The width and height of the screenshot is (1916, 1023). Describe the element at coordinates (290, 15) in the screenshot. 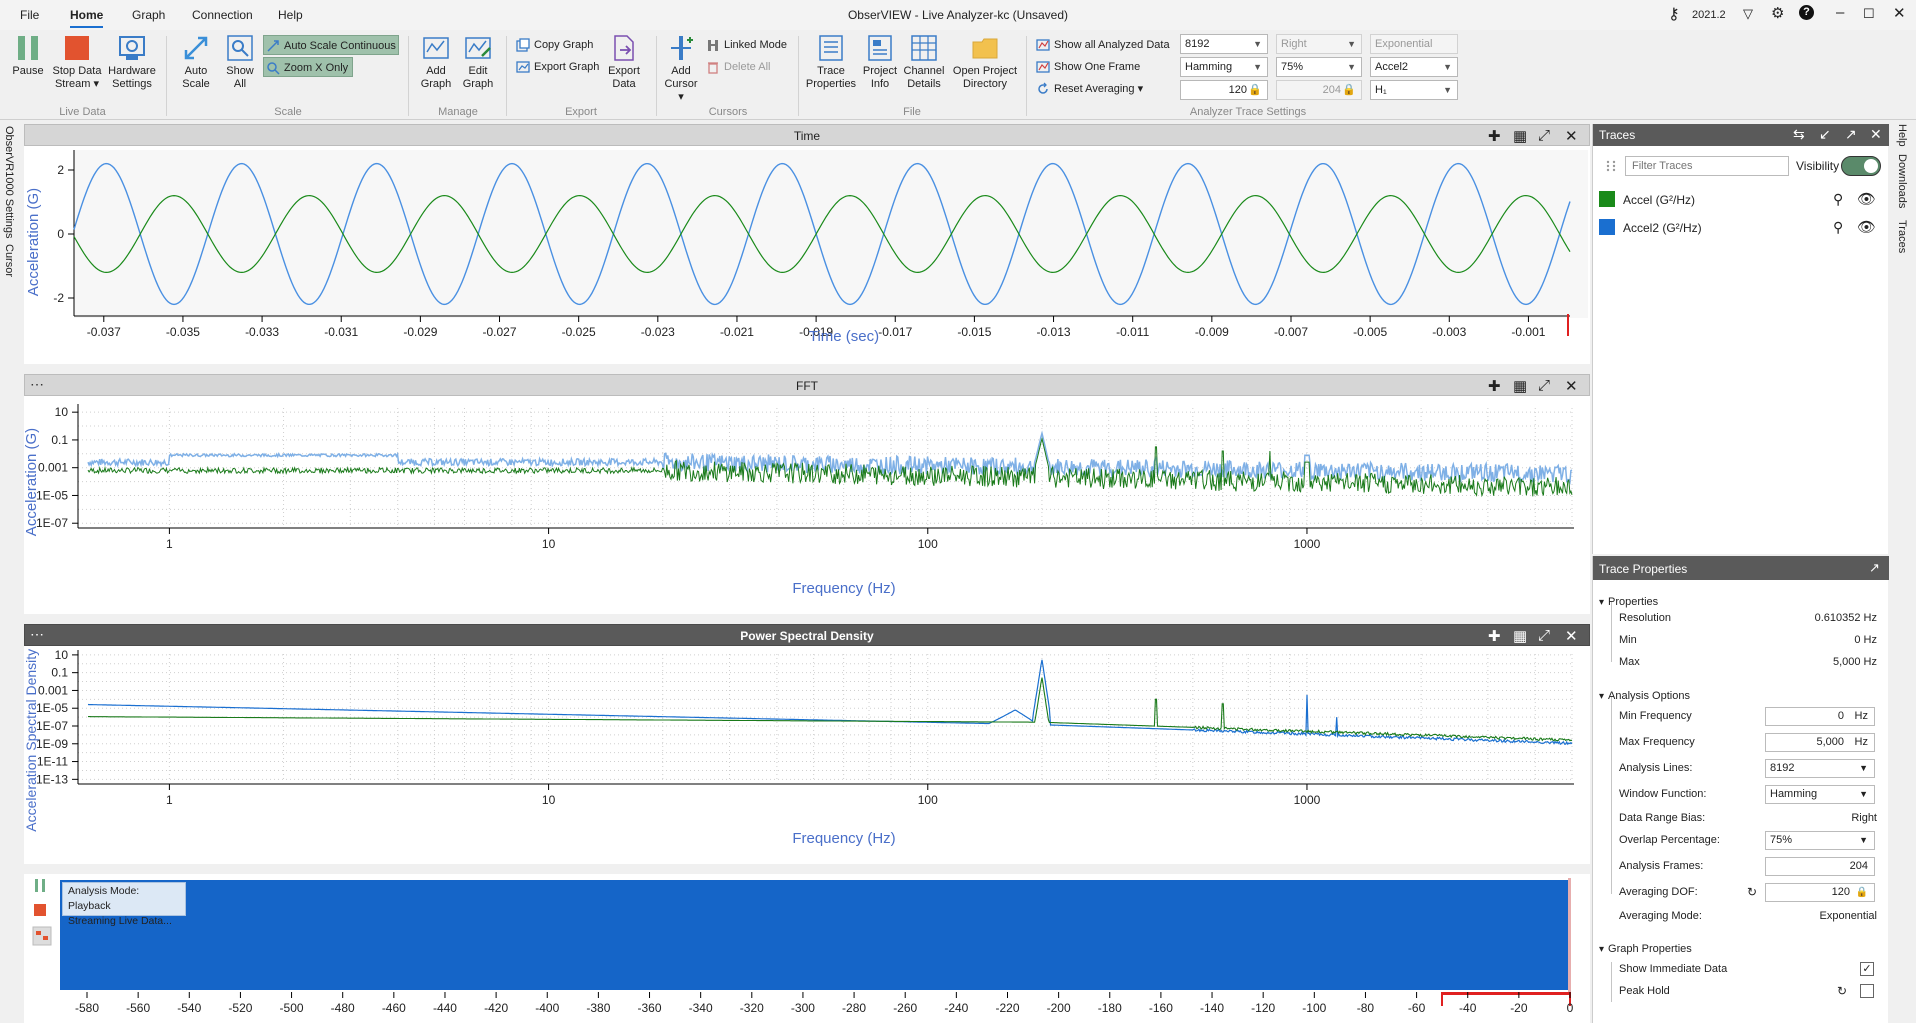

I see `menu-help: Help` at that location.